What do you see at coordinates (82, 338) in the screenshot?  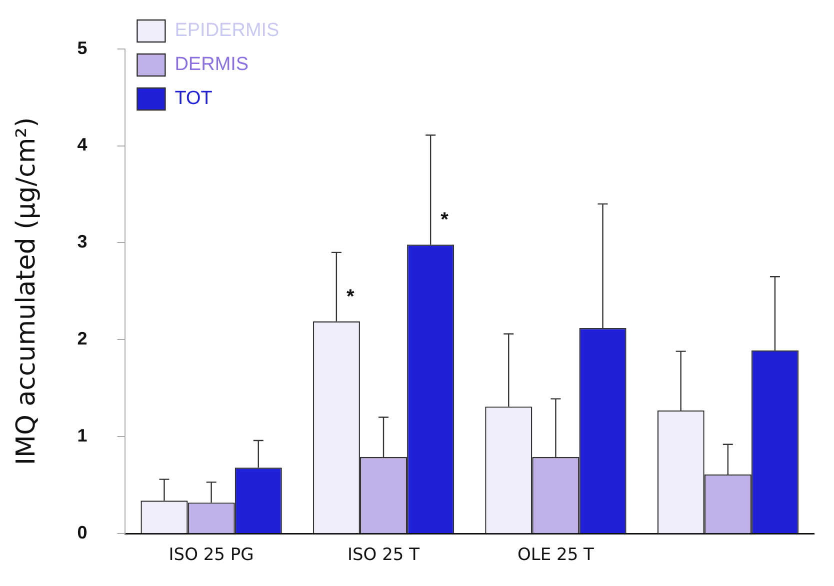 I see `y-tick-label: 2` at bounding box center [82, 338].